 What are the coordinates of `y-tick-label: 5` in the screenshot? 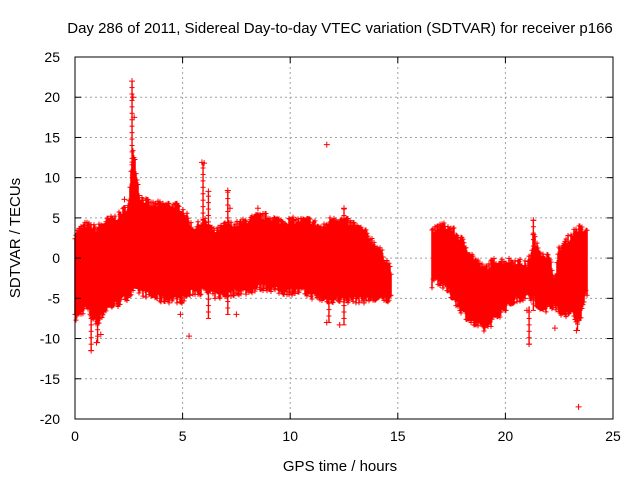 It's located at (56, 218).